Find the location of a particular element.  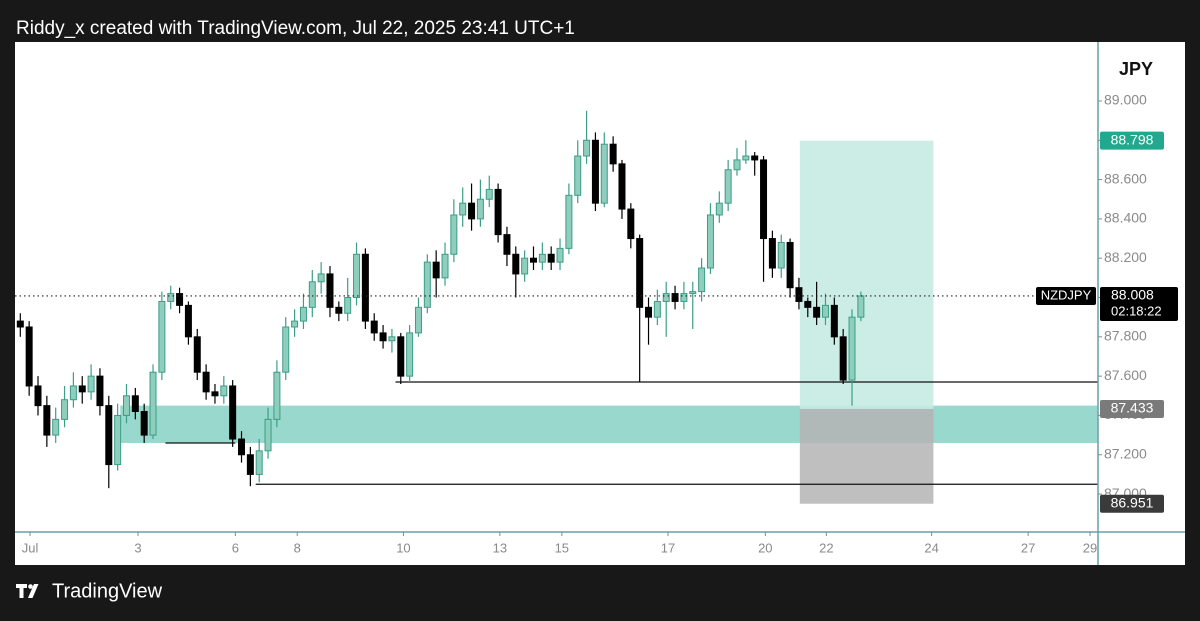

logo-dot is located at coordinates (30, 586).